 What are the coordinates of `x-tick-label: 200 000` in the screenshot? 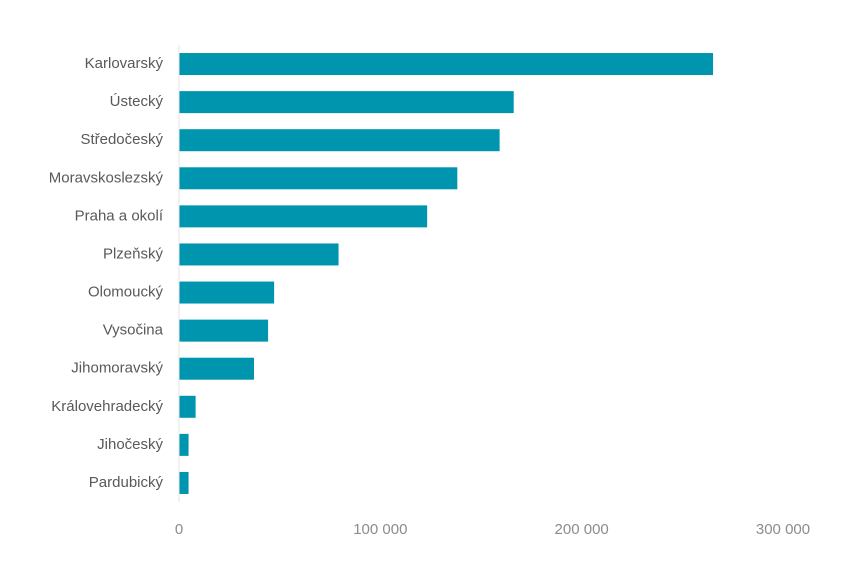 It's located at (582, 529).